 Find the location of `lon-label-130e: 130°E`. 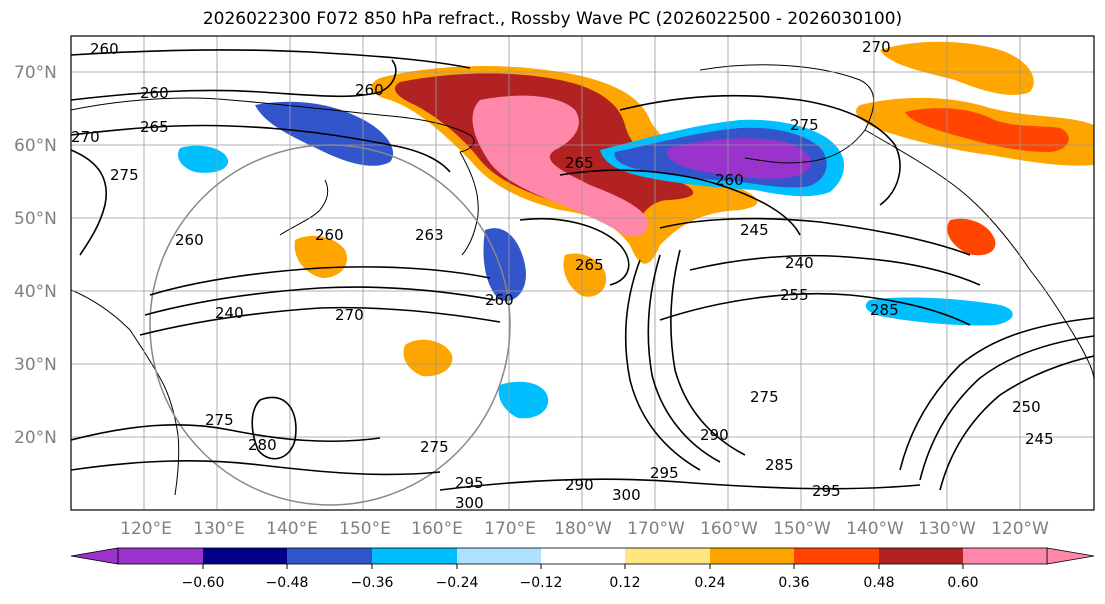

lon-label-130e: 130°E is located at coordinates (219, 529).